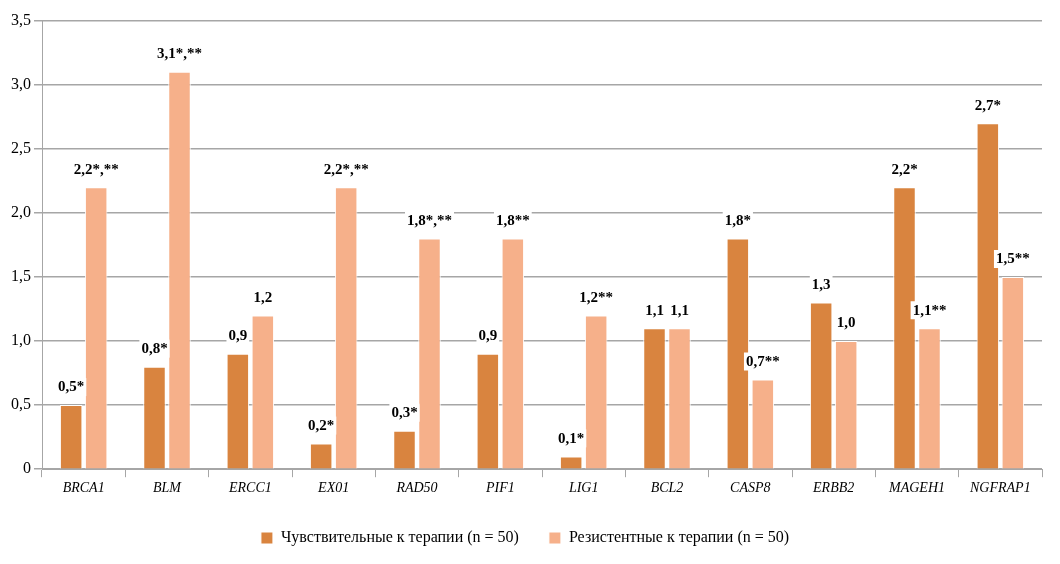  I want to click on data-label: 1,0, so click(846, 322).